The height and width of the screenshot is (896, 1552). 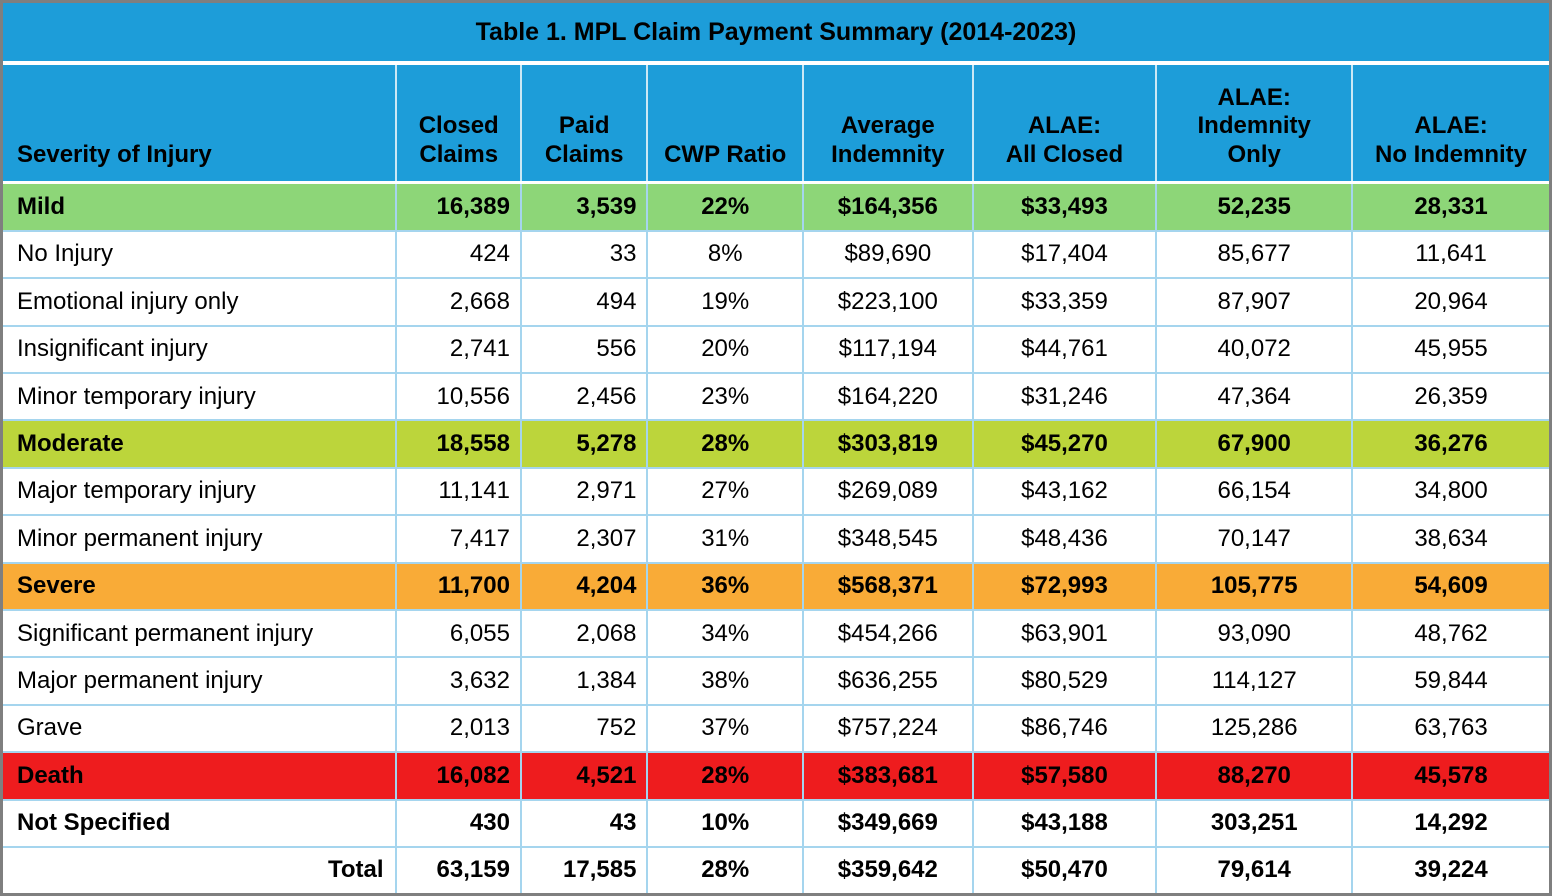 What do you see at coordinates (1064, 680) in the screenshot?
I see `alae-all-closed-value: $80,529` at bounding box center [1064, 680].